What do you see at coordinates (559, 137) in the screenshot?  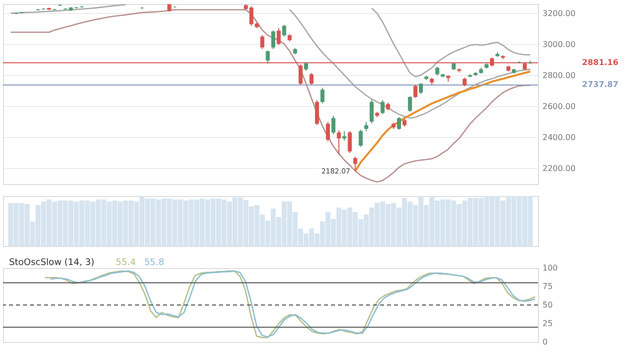 I see `y-tick-label: 2400.00` at bounding box center [559, 137].